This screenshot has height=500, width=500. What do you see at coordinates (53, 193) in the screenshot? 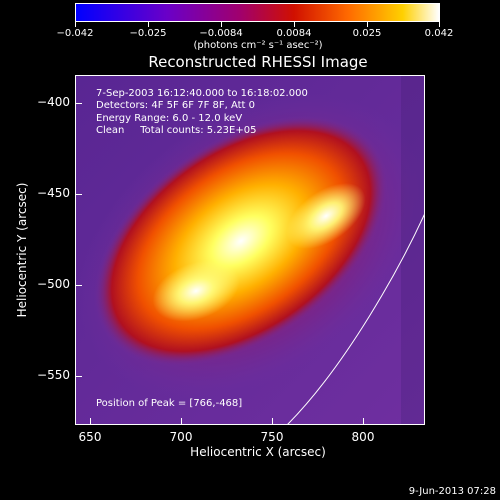
I see `y-tick-label: −450` at bounding box center [53, 193].